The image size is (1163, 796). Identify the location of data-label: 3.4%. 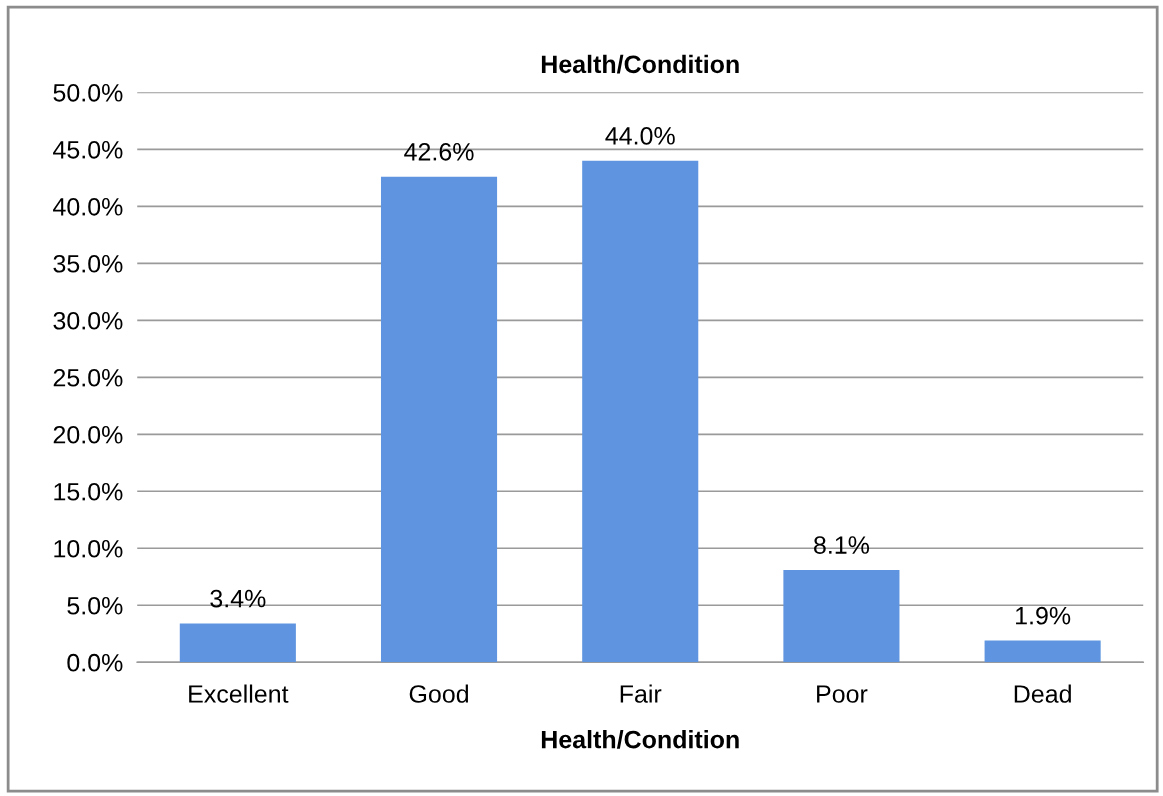
(238, 598).